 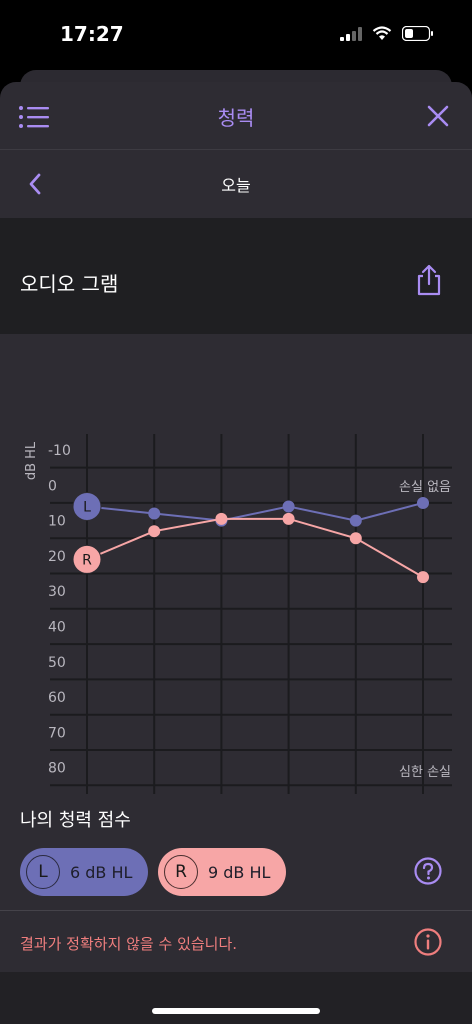 I want to click on cellular-signal-icon, so click(x=351, y=33).